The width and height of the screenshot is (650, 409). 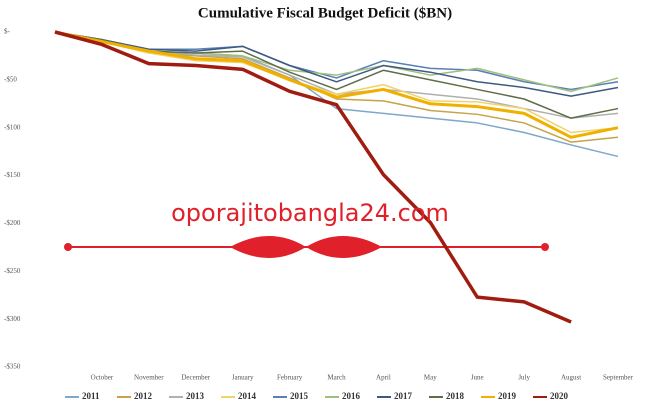 What do you see at coordinates (12, 319) in the screenshot?
I see `y-tick-label: -$300` at bounding box center [12, 319].